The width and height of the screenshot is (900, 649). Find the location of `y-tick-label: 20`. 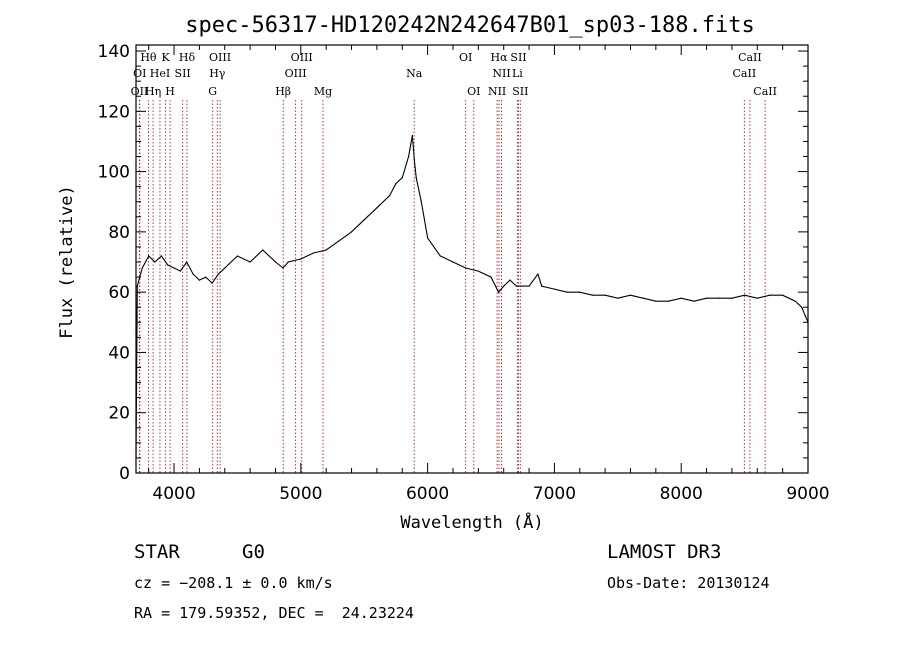

y-tick-label: 20 is located at coordinates (119, 414).